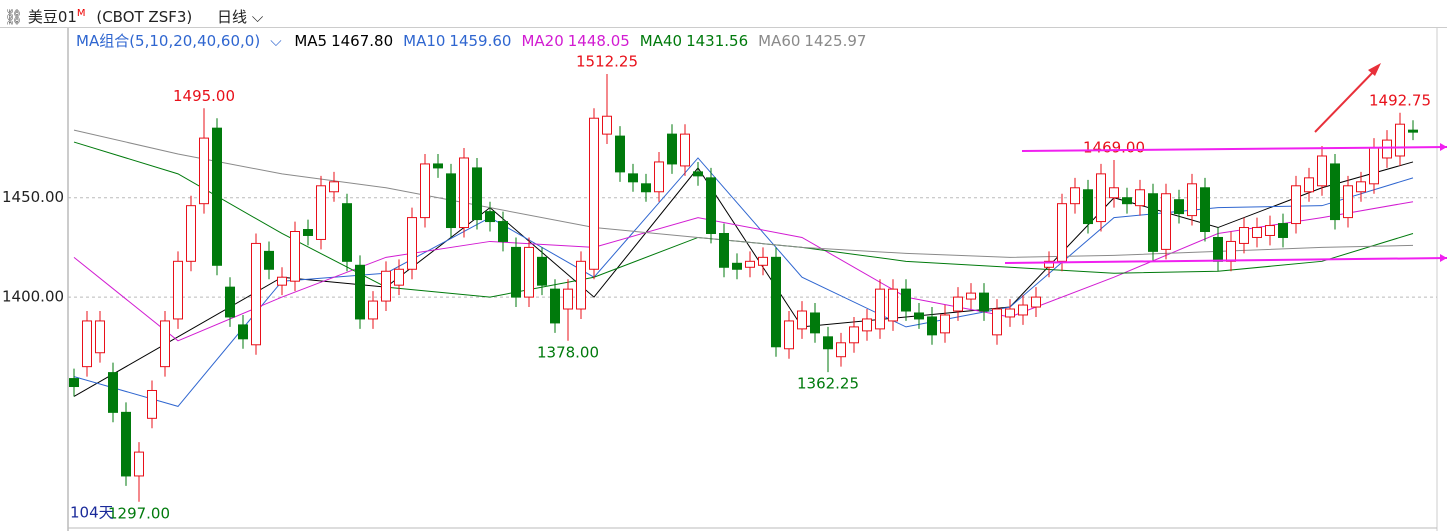 Image resolution: width=1447 pixels, height=531 pixels. What do you see at coordinates (598, 41) in the screenshot?
I see `legend-value: 1448.05` at bounding box center [598, 41].